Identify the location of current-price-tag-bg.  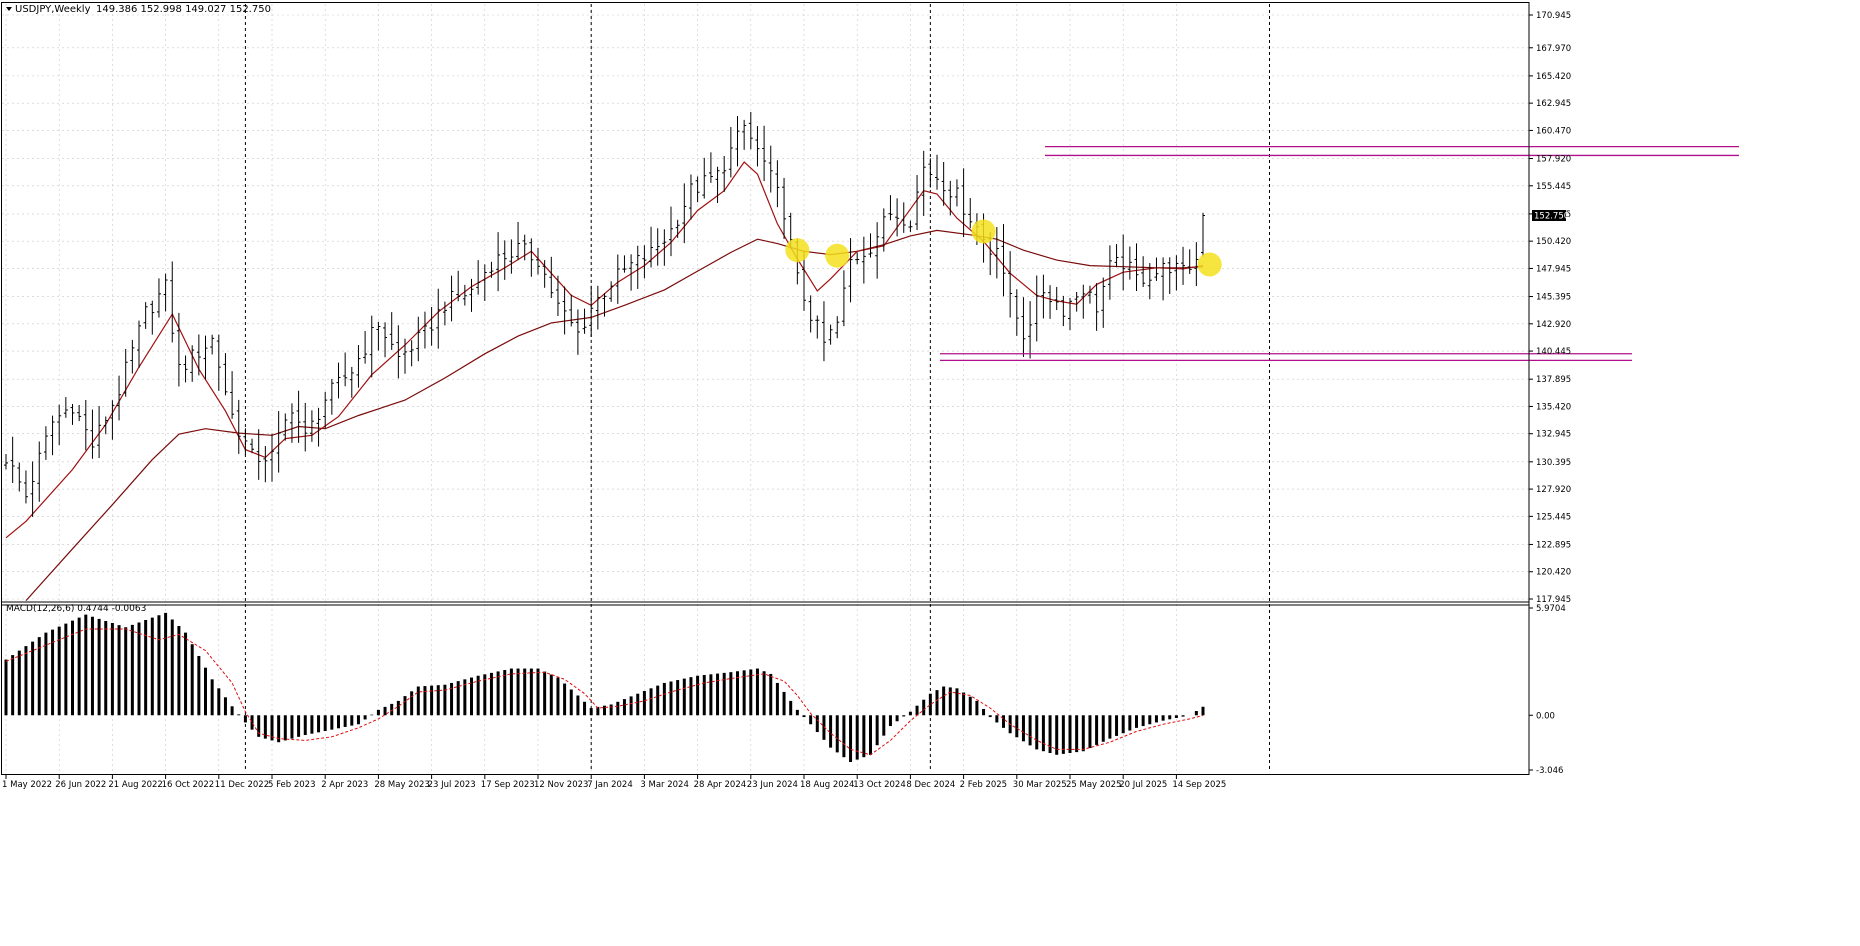
(1549, 215).